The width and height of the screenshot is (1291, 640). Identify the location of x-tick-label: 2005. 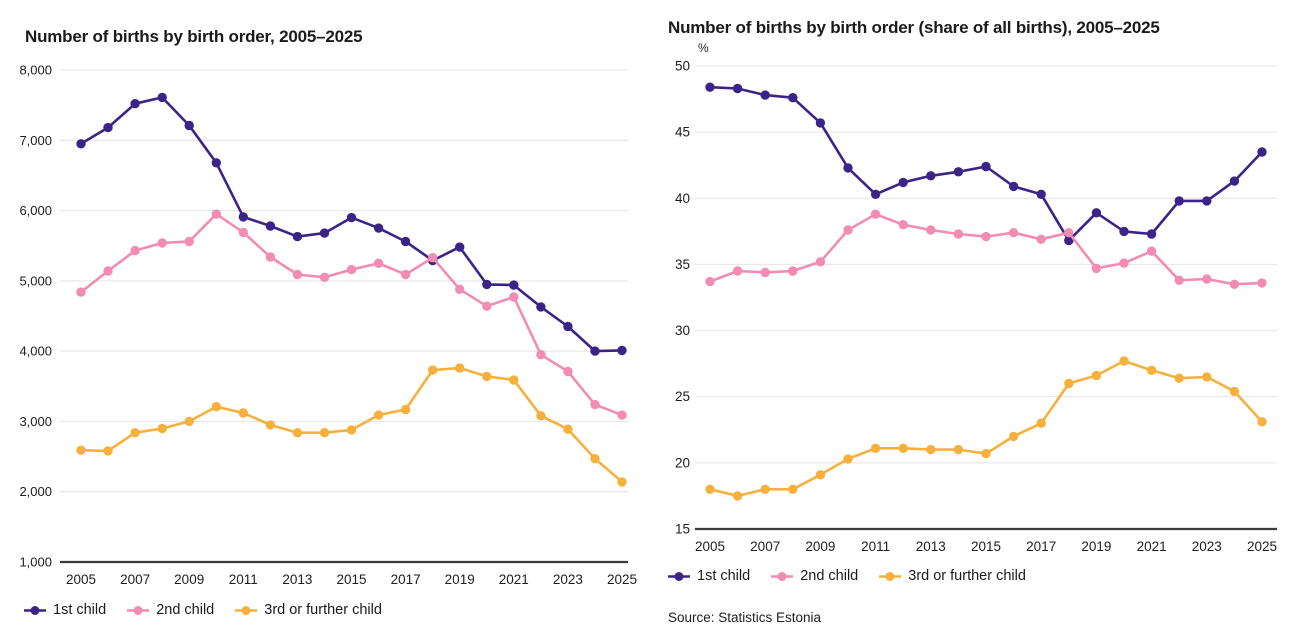
(81, 579).